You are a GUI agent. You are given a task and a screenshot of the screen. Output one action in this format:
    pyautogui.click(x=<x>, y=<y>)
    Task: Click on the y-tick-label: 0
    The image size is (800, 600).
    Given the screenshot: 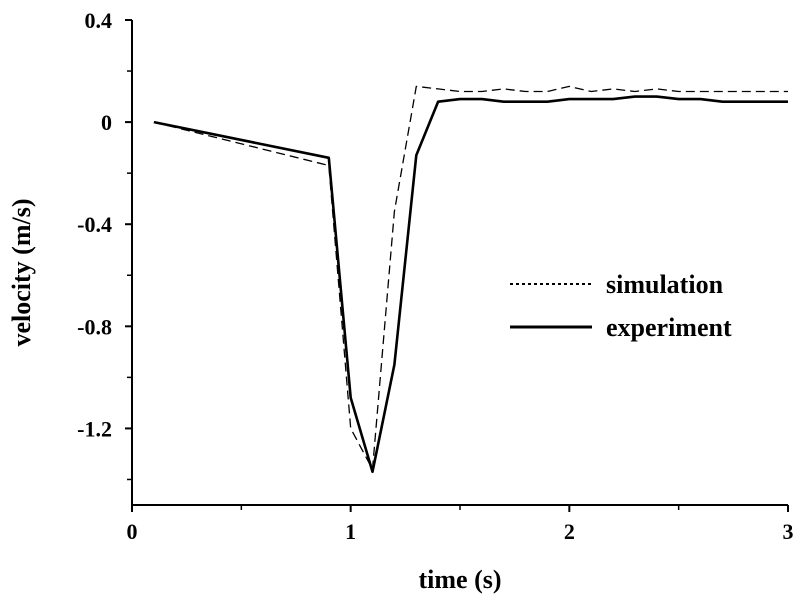 What is the action you would take?
    pyautogui.click(x=106, y=122)
    